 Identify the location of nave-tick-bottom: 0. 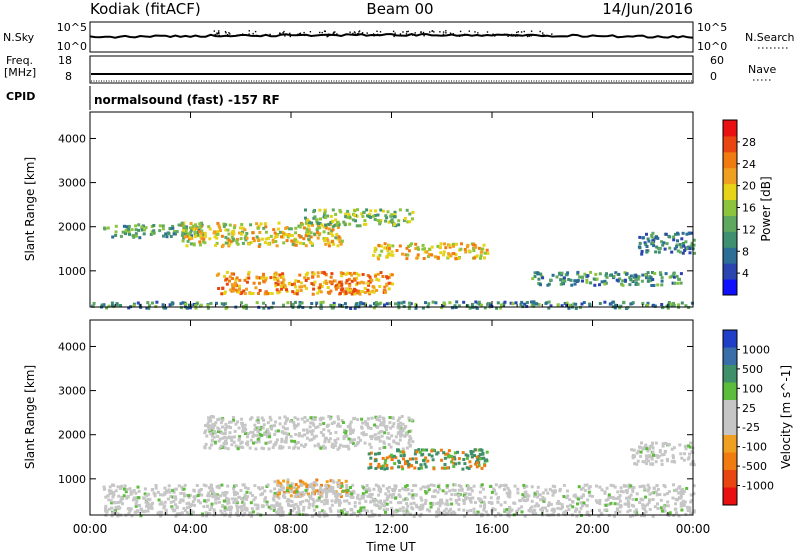
(713, 76).